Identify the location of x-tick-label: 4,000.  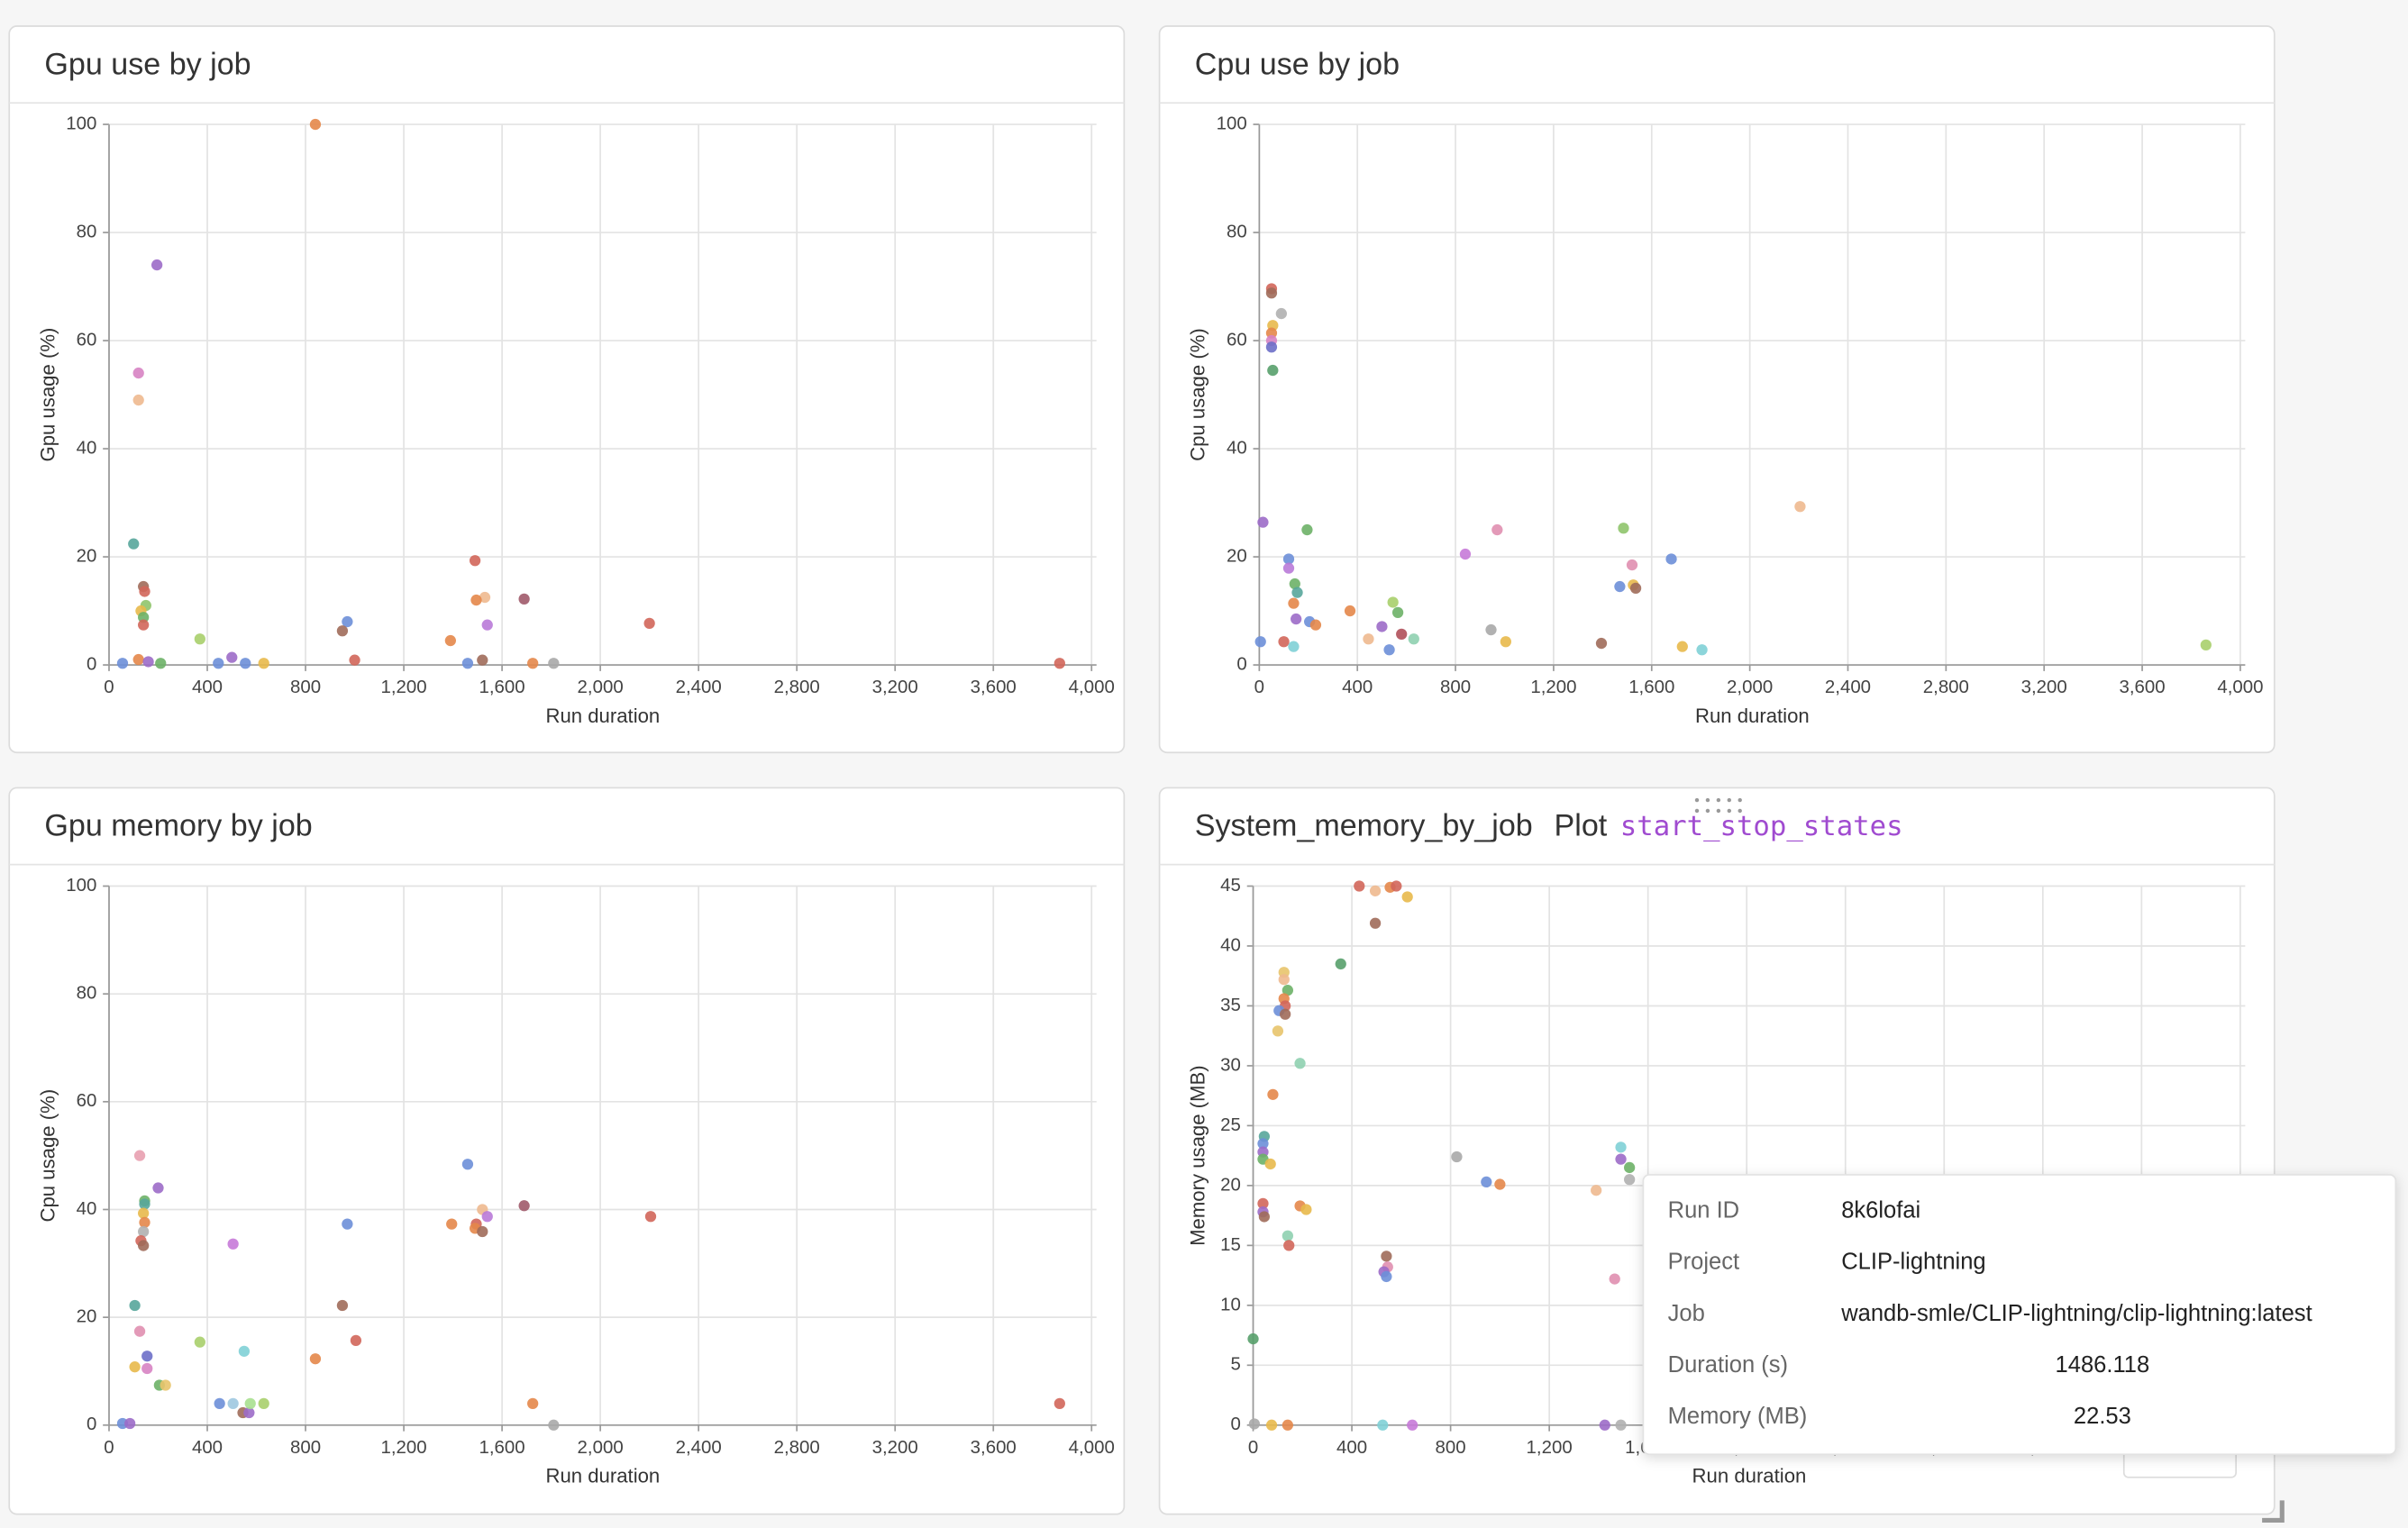
(2240, 687).